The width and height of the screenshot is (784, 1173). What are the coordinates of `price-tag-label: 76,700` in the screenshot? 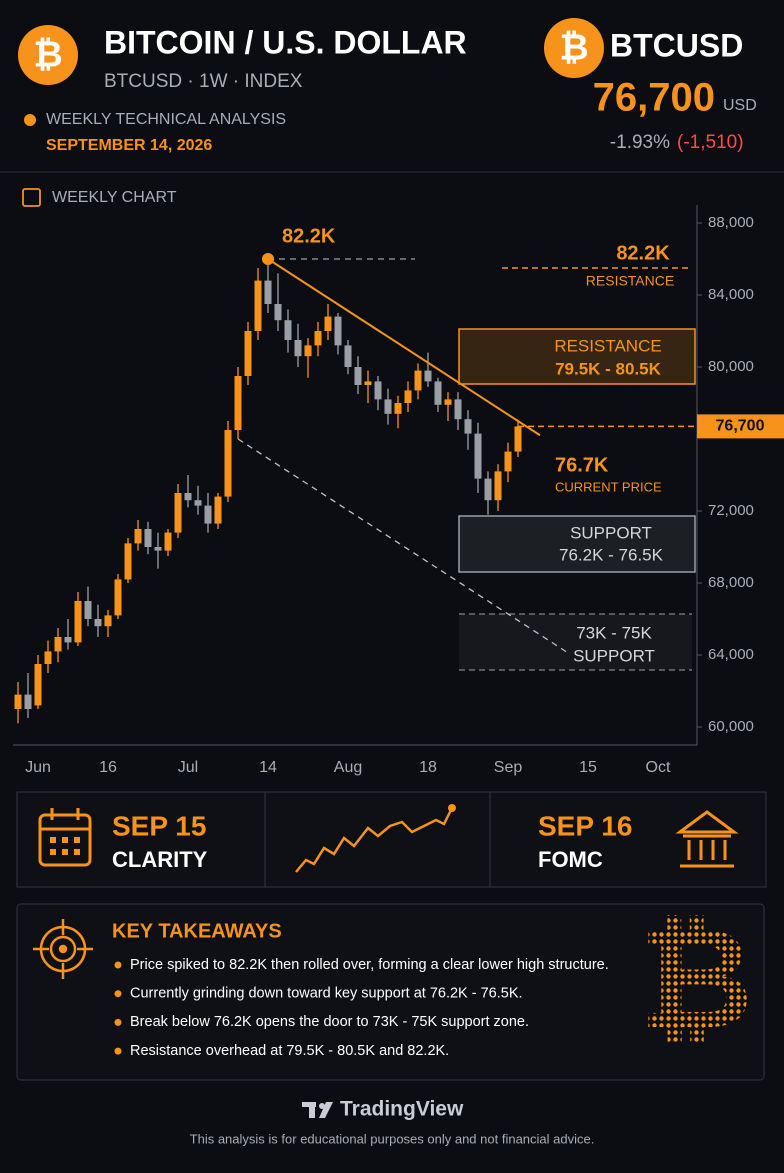 It's located at (740, 426).